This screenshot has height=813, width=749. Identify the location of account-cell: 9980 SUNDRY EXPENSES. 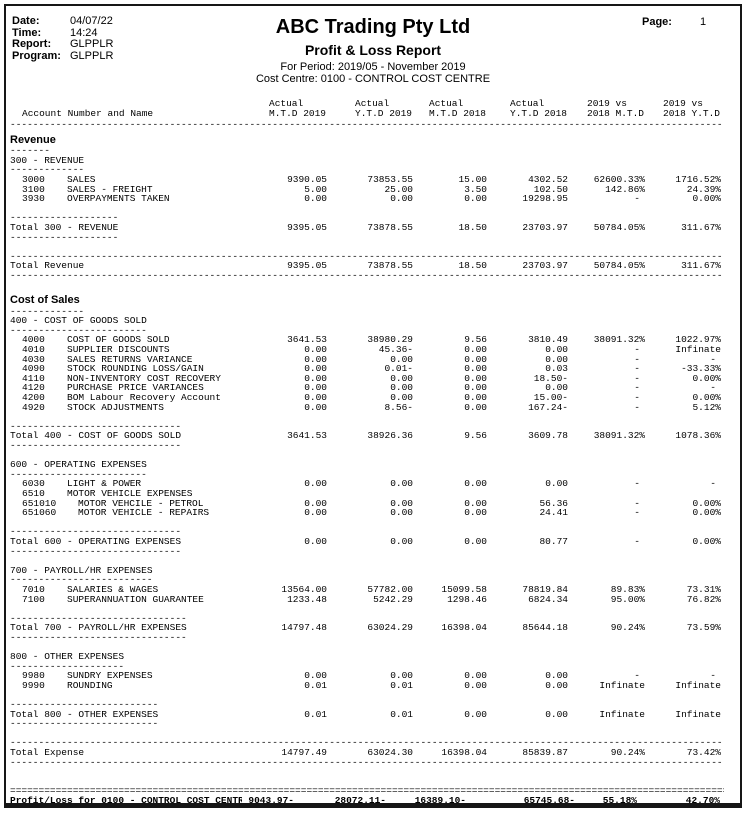
(136, 676).